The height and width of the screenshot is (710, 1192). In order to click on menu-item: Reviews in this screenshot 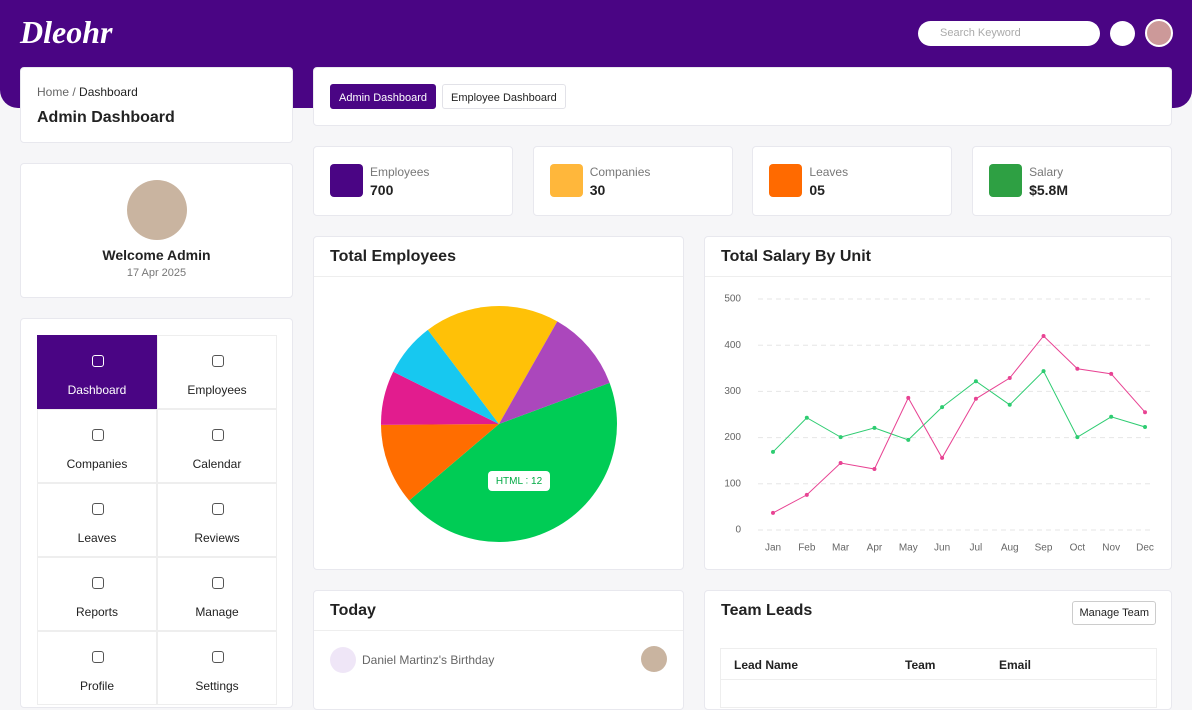, I will do `click(217, 520)`.